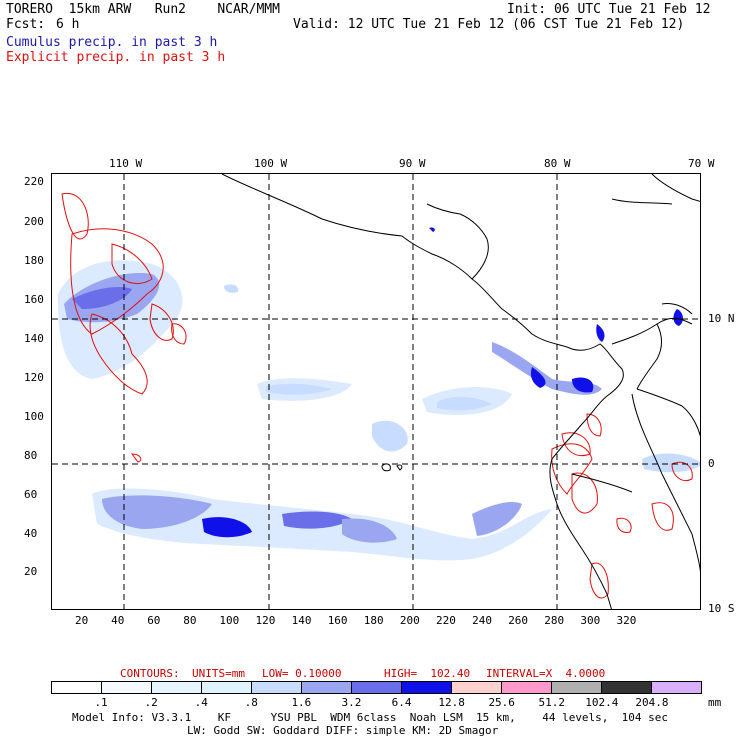 This screenshot has width=740, height=740. Describe the element at coordinates (602, 702) in the screenshot. I see `colorbar-level-label: 102.4` at that location.